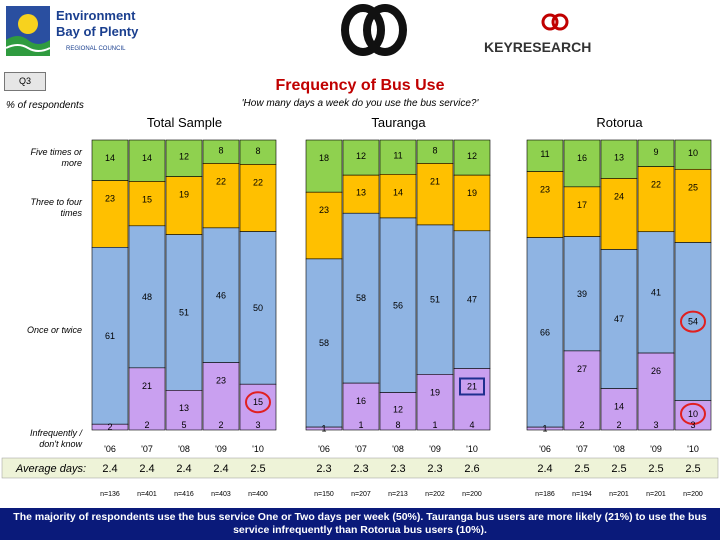 The image size is (720, 540). What do you see at coordinates (54, 330) in the screenshot?
I see `category-label: Once or twice` at bounding box center [54, 330].